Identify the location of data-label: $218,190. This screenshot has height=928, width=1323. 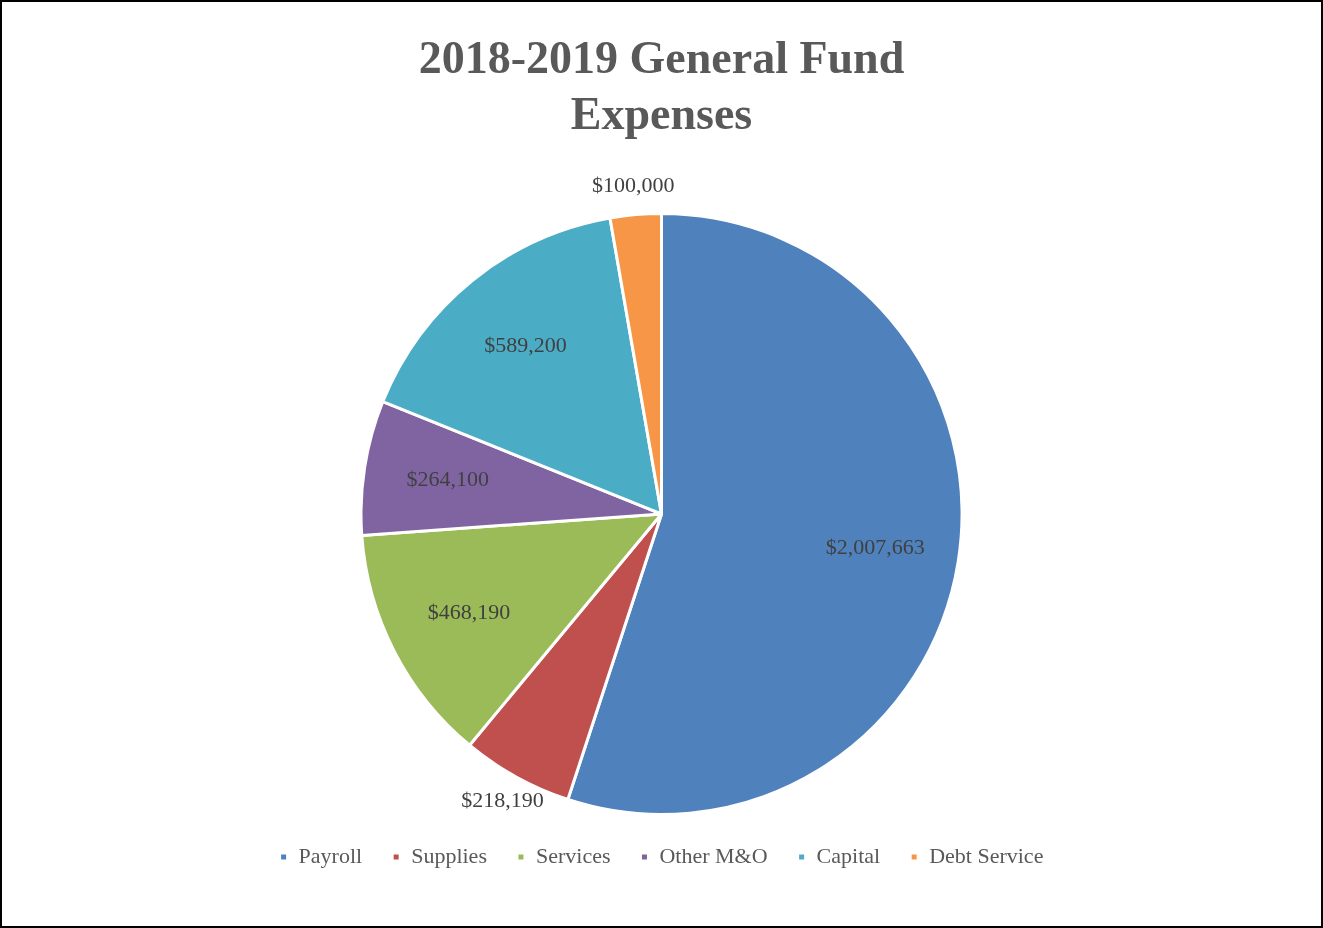
(502, 800).